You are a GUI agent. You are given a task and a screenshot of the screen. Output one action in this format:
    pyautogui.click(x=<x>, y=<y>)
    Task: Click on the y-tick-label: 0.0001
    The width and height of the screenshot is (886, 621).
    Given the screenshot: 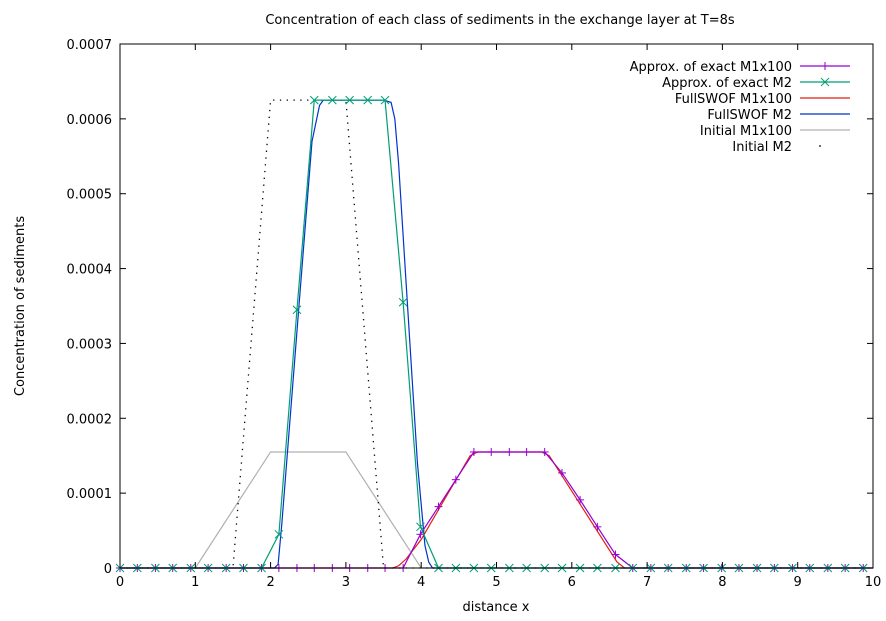 What is the action you would take?
    pyautogui.click(x=90, y=494)
    